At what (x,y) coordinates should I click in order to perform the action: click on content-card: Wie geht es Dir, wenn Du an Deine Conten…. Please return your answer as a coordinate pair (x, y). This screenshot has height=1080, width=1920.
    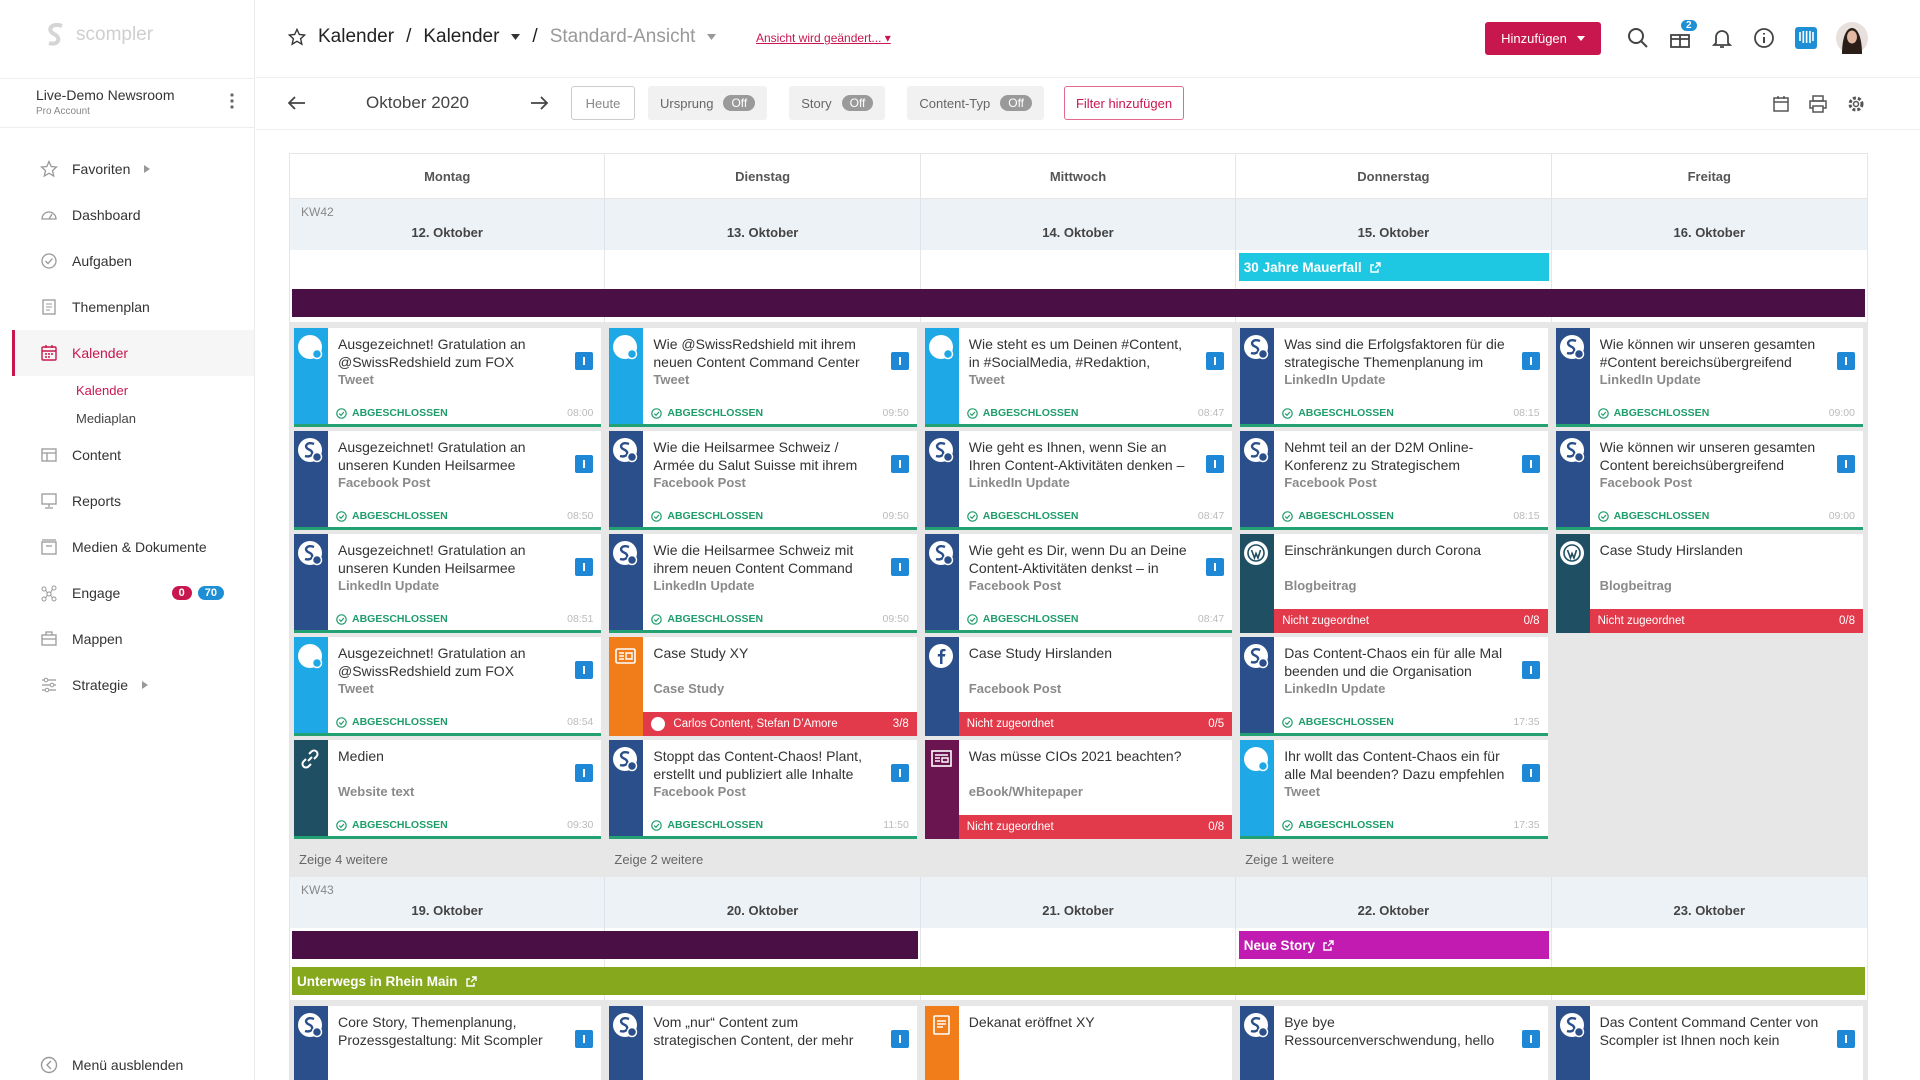
    Looking at the image, I should click on (1078, 583).